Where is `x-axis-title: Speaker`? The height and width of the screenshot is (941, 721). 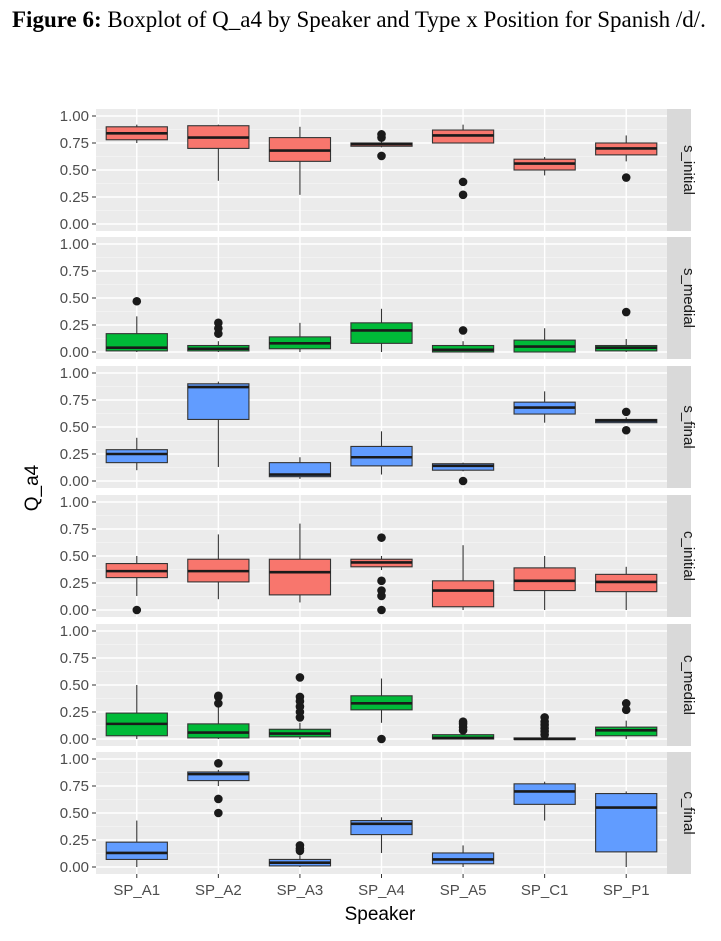
x-axis-title: Speaker is located at coordinates (380, 914).